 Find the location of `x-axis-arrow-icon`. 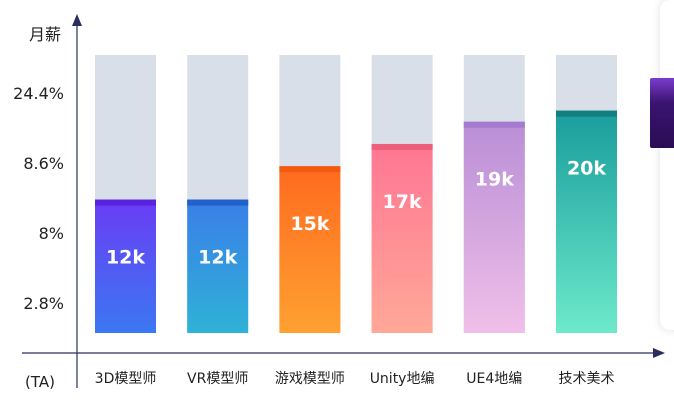

x-axis-arrow-icon is located at coordinates (659, 353).